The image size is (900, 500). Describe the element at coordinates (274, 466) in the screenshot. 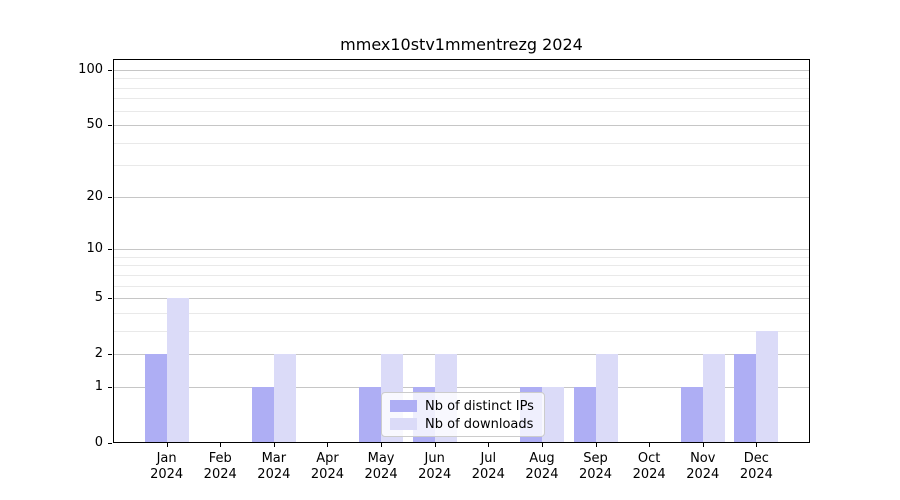

I see `x-tick-label: Mar 2024` at that location.